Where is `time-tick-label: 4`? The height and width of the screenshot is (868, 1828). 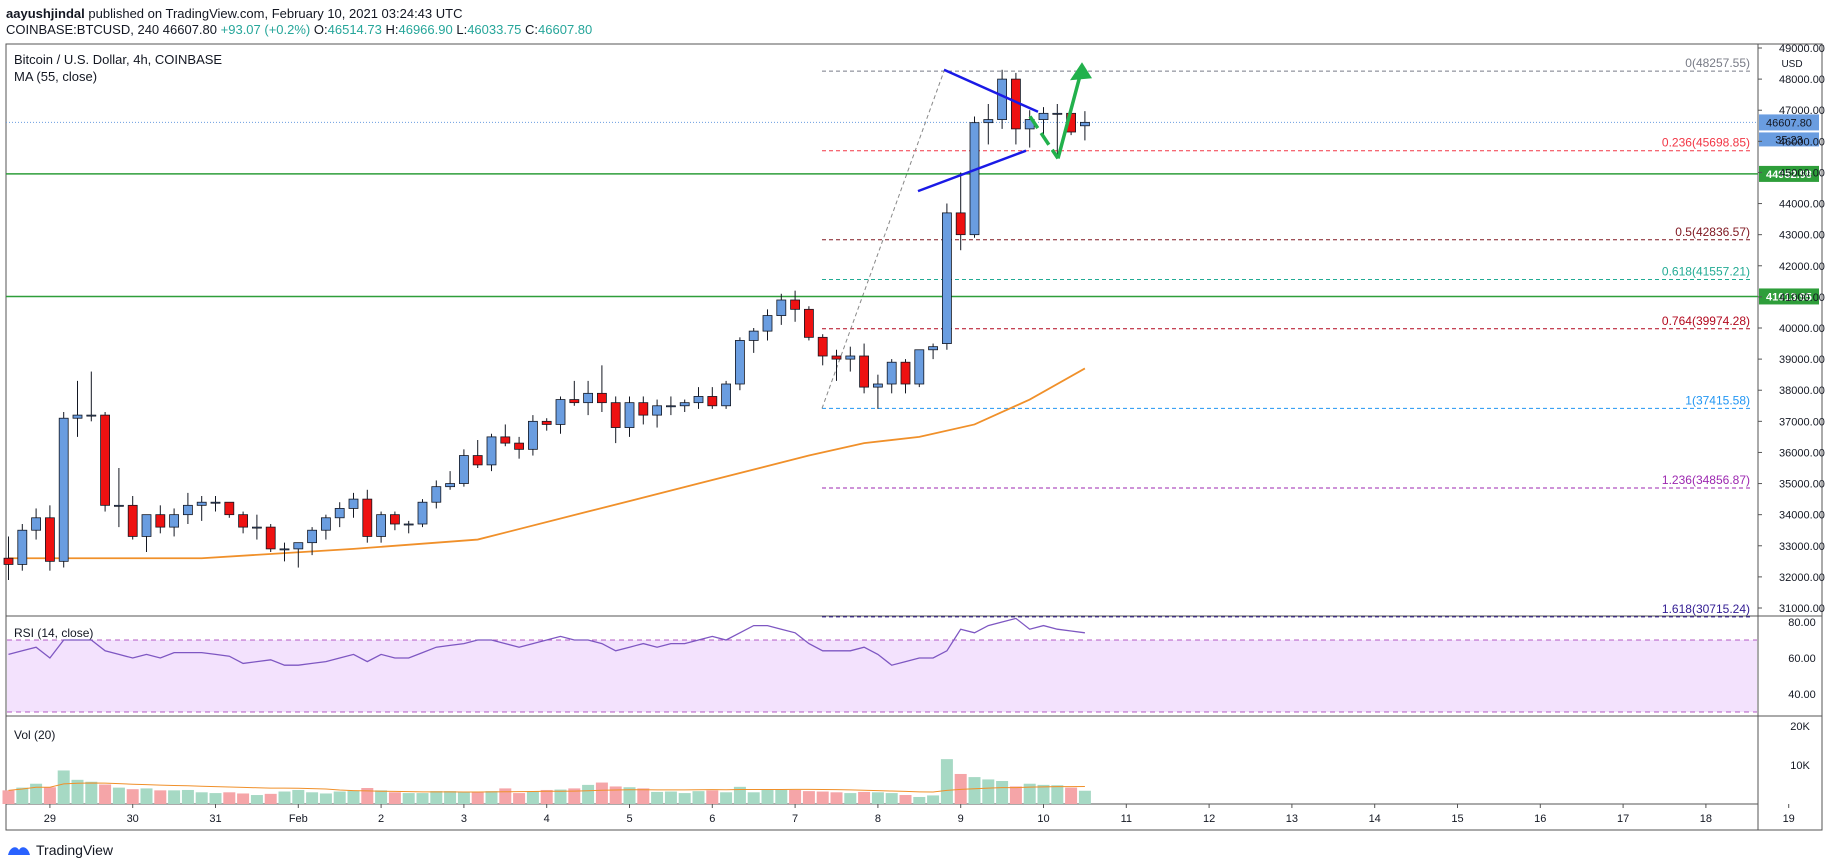 time-tick-label: 4 is located at coordinates (547, 819).